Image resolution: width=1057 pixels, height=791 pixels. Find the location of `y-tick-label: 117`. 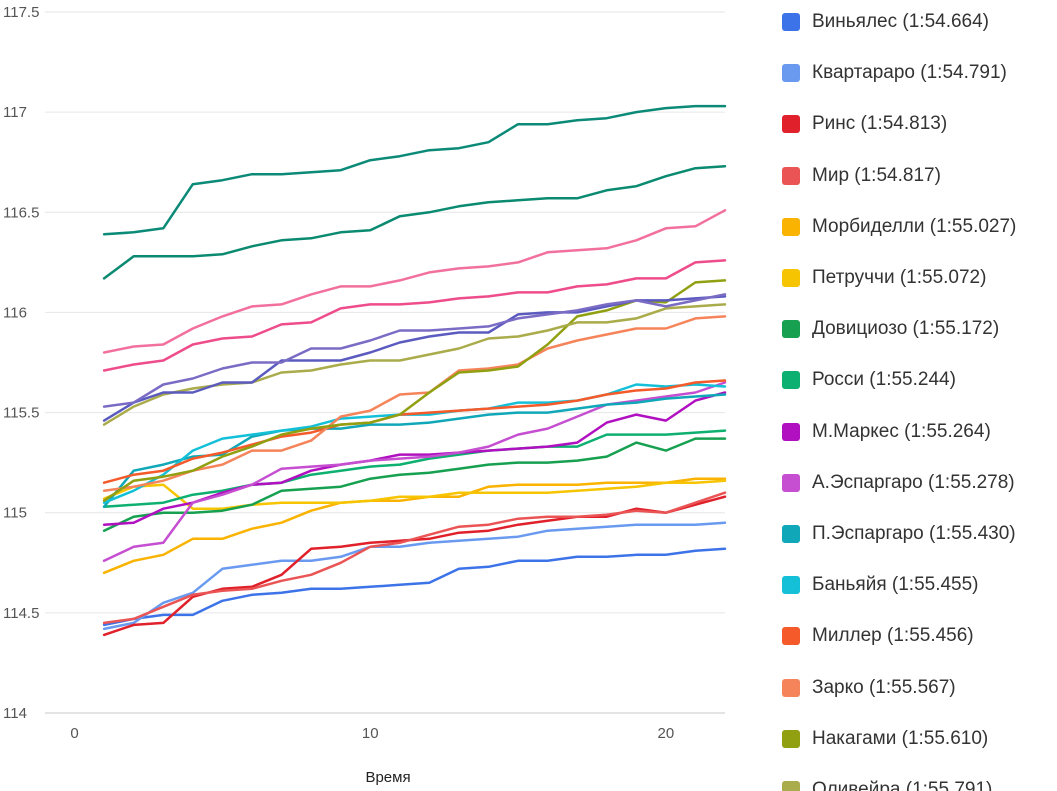

y-tick-label: 117 is located at coordinates (15, 112).